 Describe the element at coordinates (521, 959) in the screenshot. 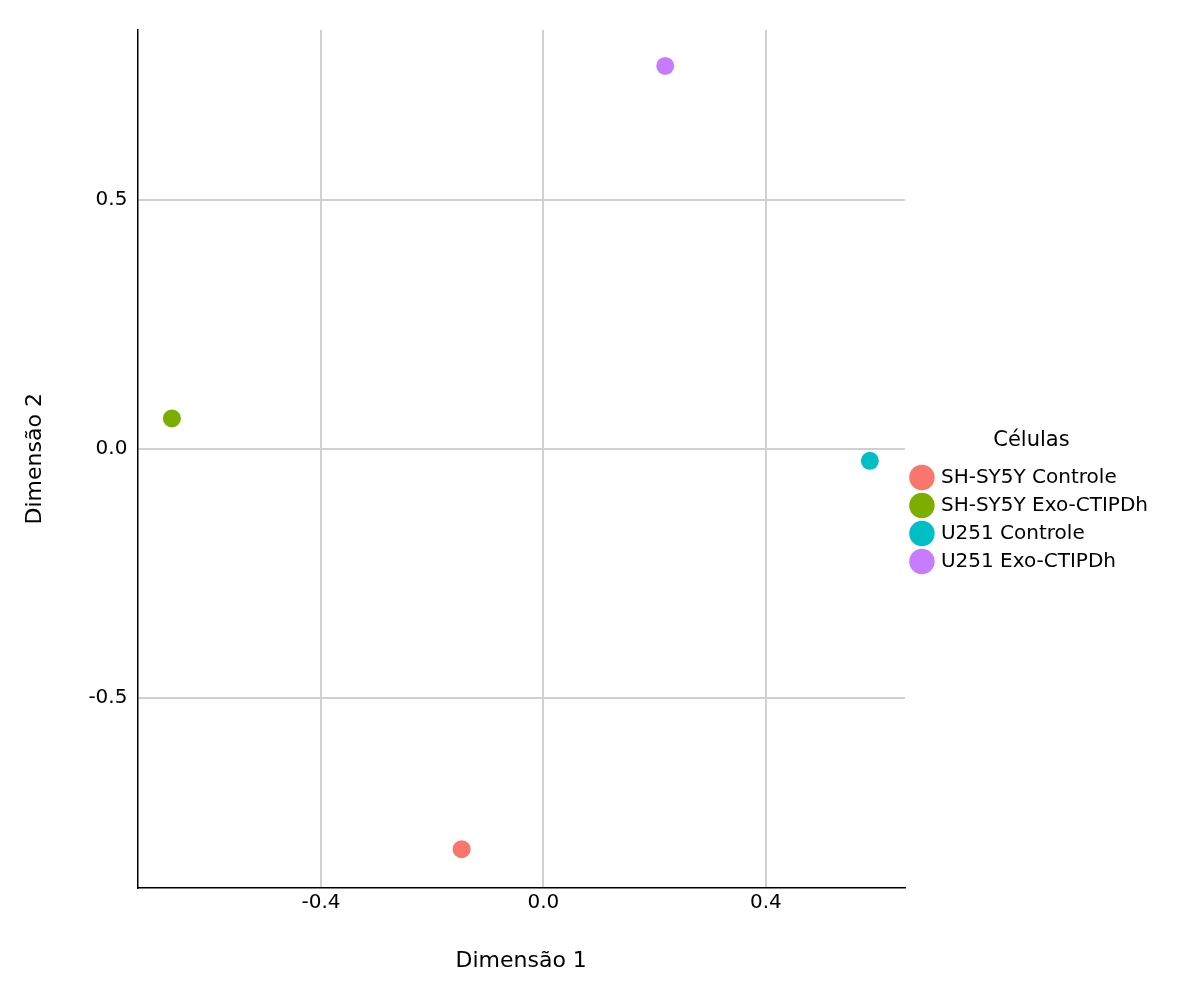

I see `x-axis-title: Dimensão 1` at that location.